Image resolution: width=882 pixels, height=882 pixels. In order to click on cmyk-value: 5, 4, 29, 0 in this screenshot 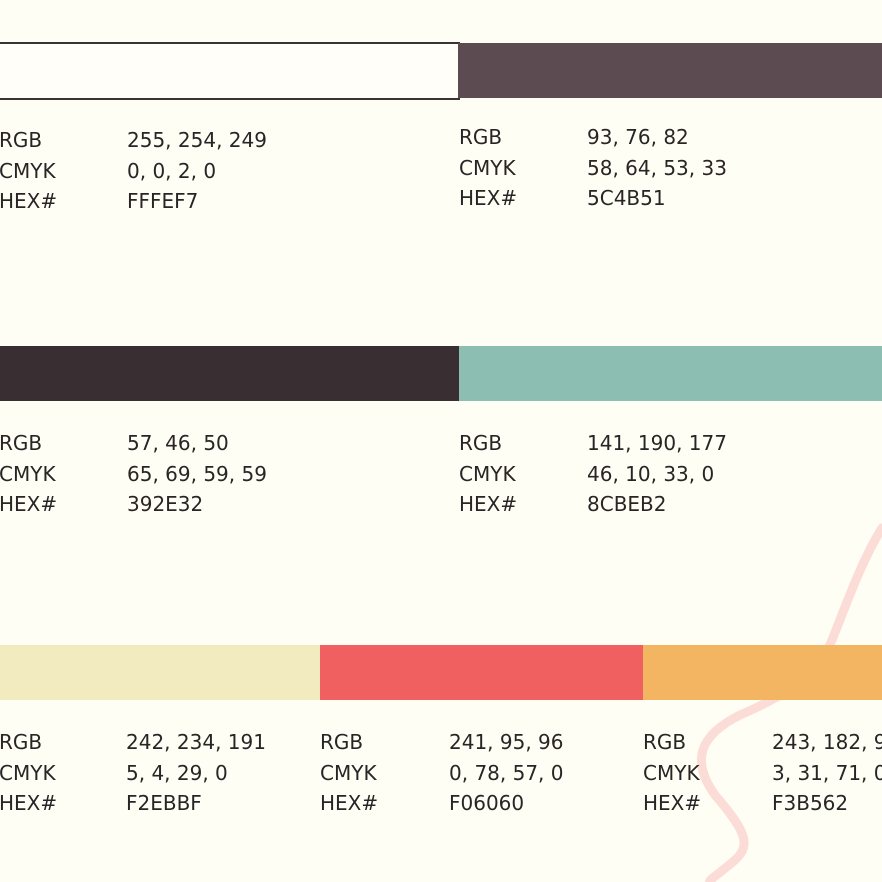, I will do `click(177, 772)`.